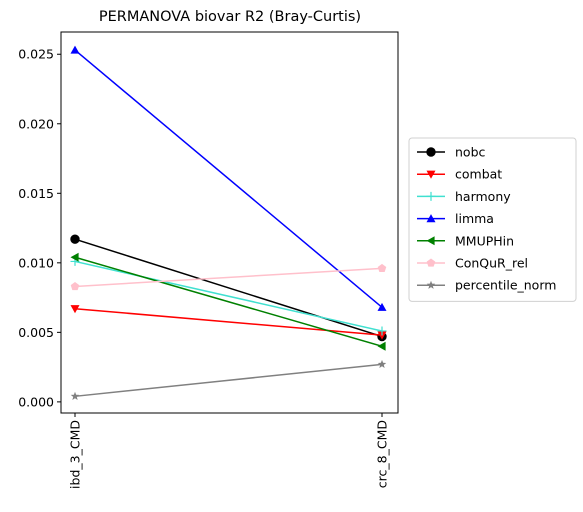  What do you see at coordinates (431, 284) in the screenshot?
I see `legend-marker-percentile_norm` at bounding box center [431, 284].